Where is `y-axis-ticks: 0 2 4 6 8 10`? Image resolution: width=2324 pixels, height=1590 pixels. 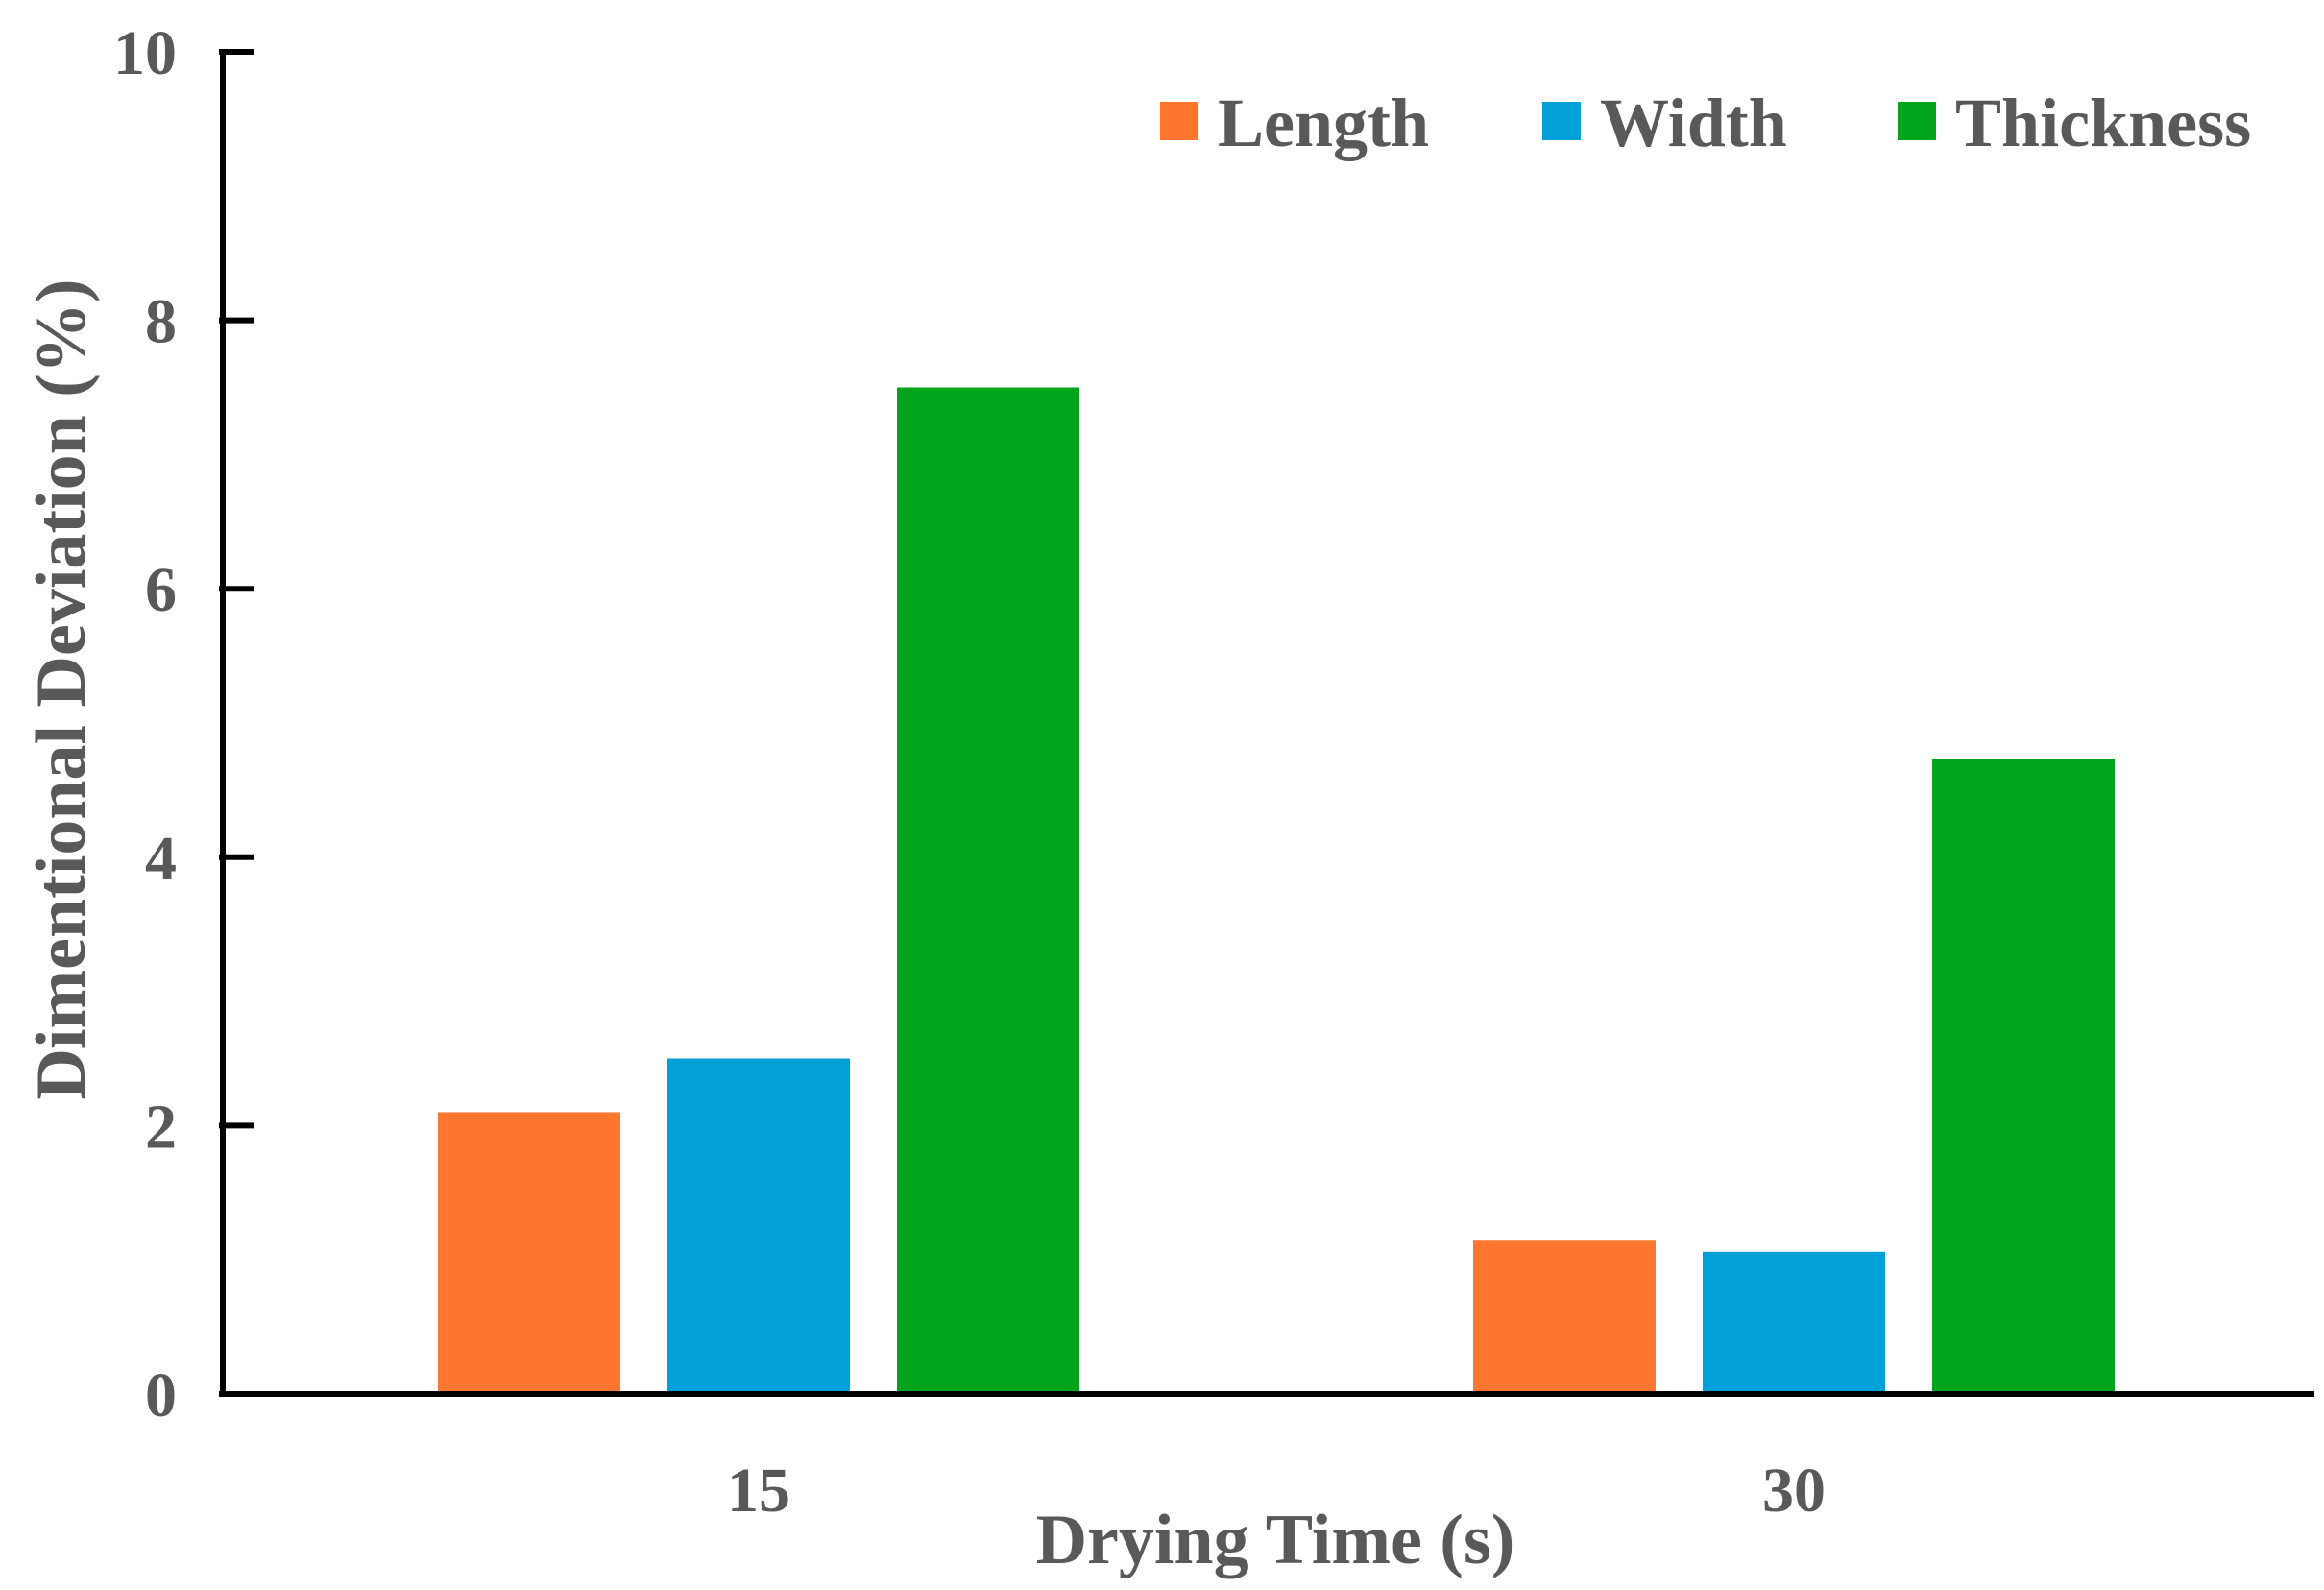 y-axis-ticks: 0 2 4 6 8 10 is located at coordinates (184, 724).